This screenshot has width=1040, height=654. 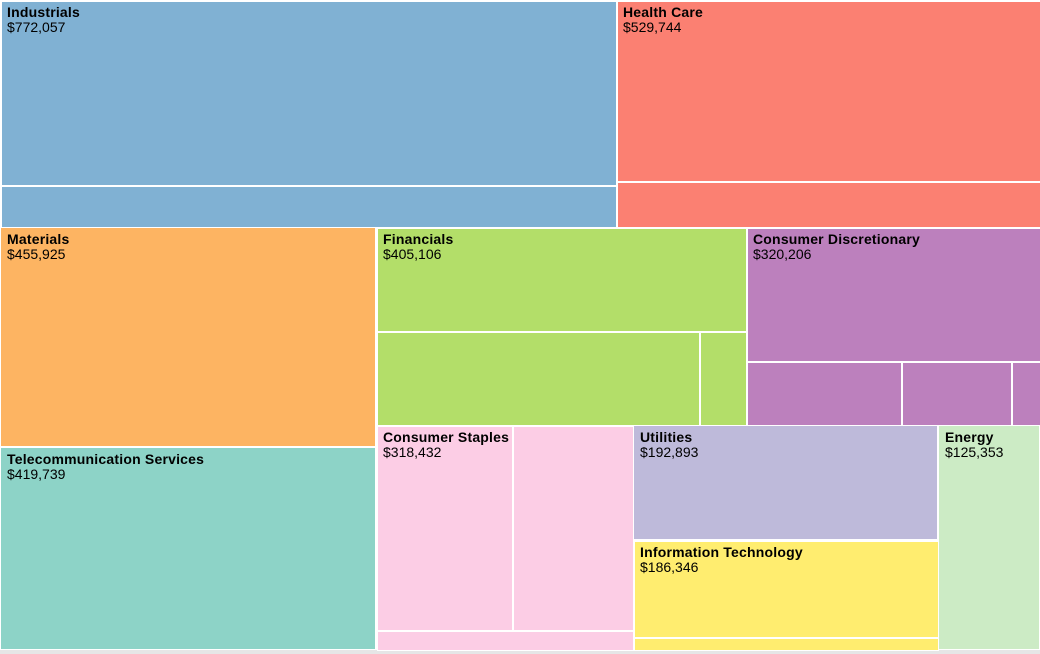 What do you see at coordinates (785, 482) in the screenshot?
I see `treemap-cell-utilities: Utilities $192,893` at bounding box center [785, 482].